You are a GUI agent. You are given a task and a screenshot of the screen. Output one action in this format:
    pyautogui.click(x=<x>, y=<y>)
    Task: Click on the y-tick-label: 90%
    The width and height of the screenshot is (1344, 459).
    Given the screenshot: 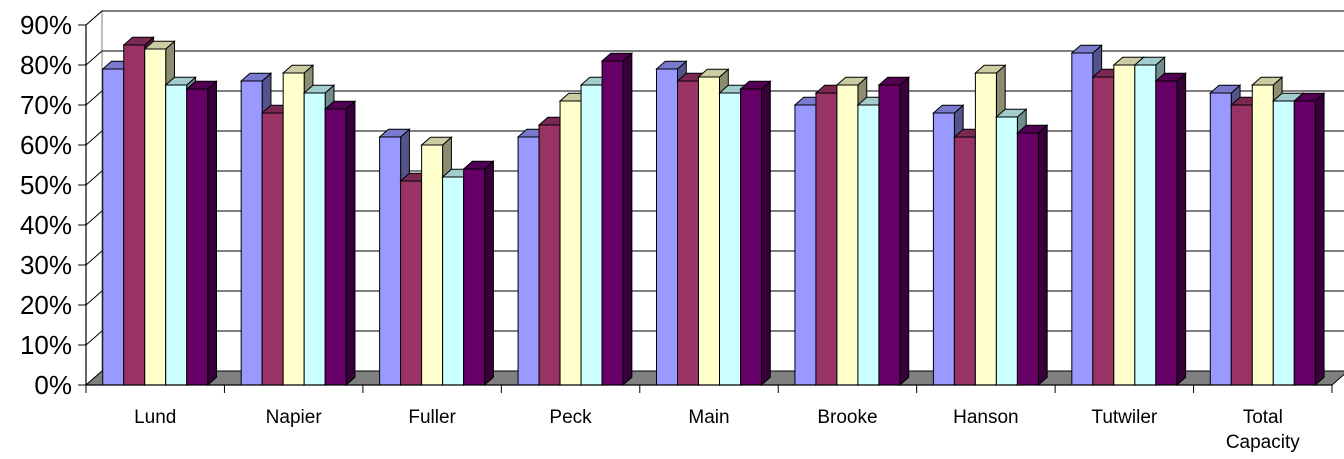 What is the action you would take?
    pyautogui.click(x=46, y=25)
    